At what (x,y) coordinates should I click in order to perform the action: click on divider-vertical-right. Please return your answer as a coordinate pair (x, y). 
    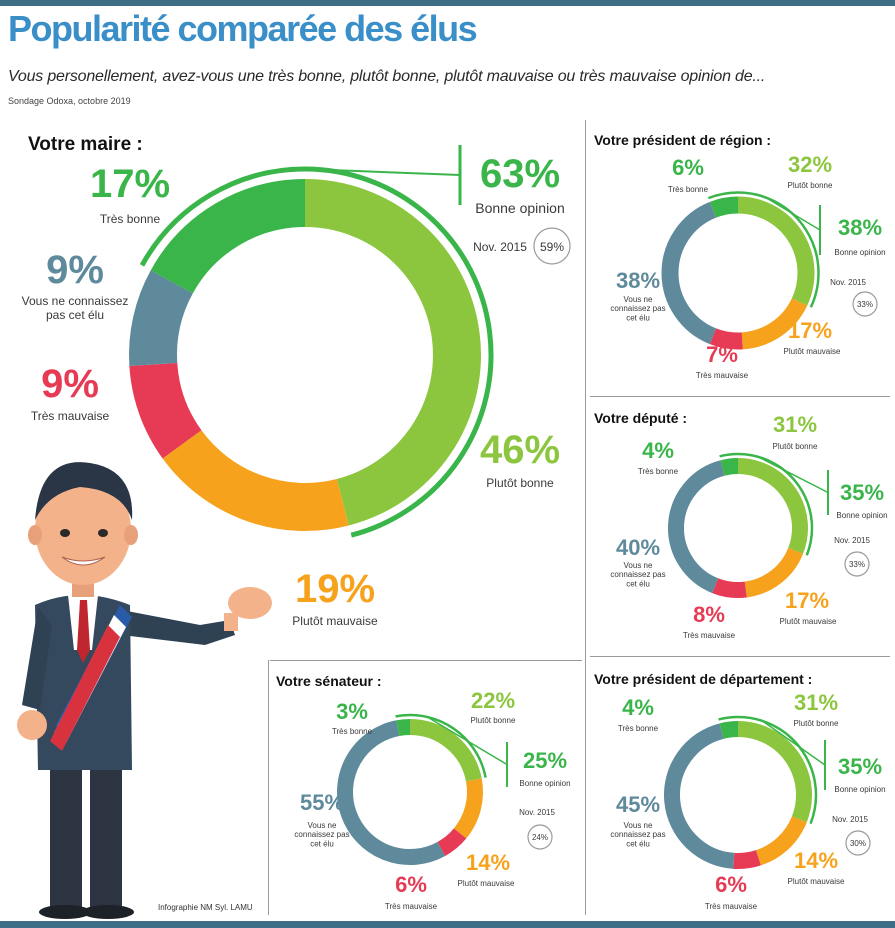
    Looking at the image, I should click on (585, 517).